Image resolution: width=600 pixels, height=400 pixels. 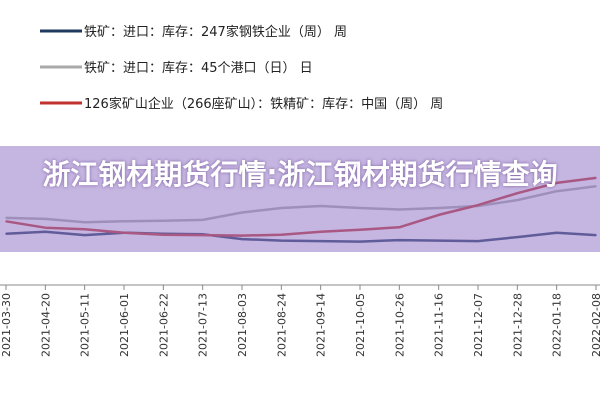 What do you see at coordinates (557, 325) in the screenshot?
I see `x-tick-label: 2022-01-18` at bounding box center [557, 325].